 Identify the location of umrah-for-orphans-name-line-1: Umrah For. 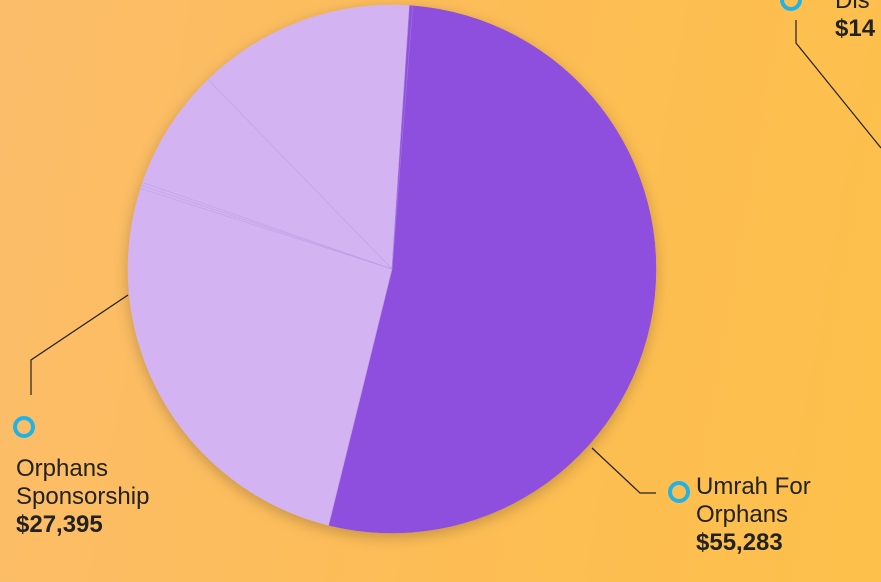
(753, 486).